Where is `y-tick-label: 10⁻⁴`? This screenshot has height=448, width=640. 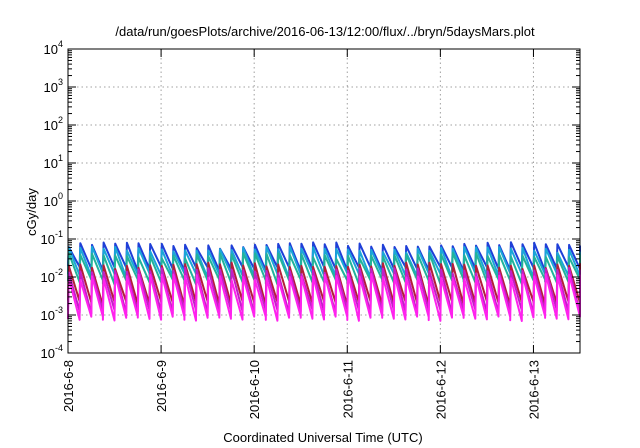
y-tick-label: 10⁻⁴ is located at coordinates (52, 352).